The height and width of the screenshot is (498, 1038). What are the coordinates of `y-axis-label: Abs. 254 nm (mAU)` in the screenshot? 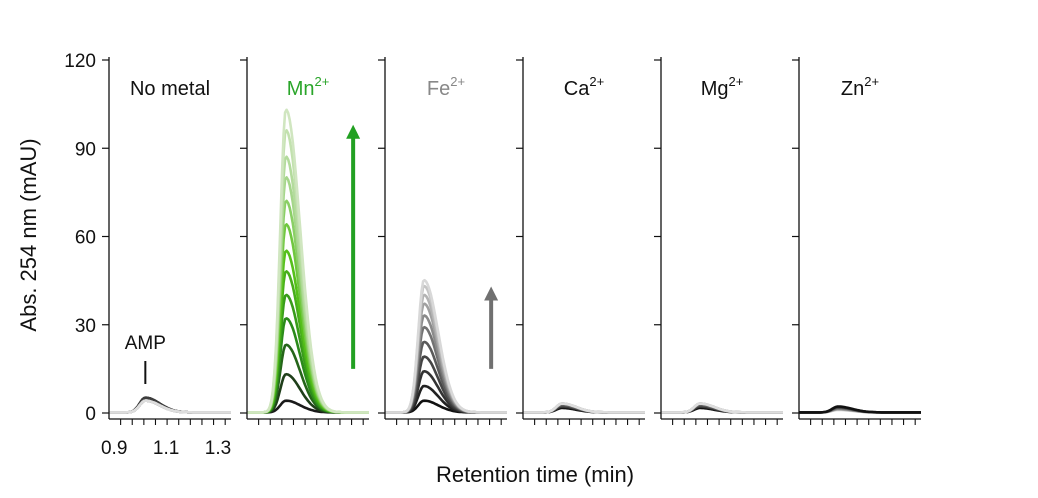 It's located at (28, 234).